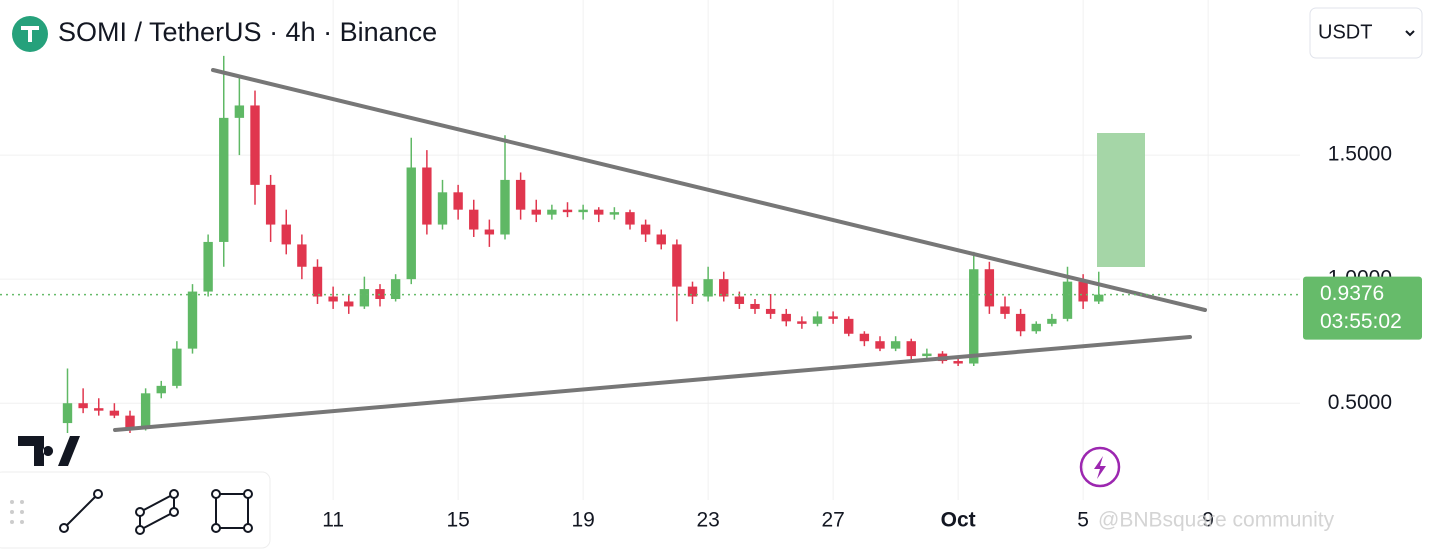  What do you see at coordinates (333, 520) in the screenshot?
I see `x-tick-label: 11` at bounding box center [333, 520].